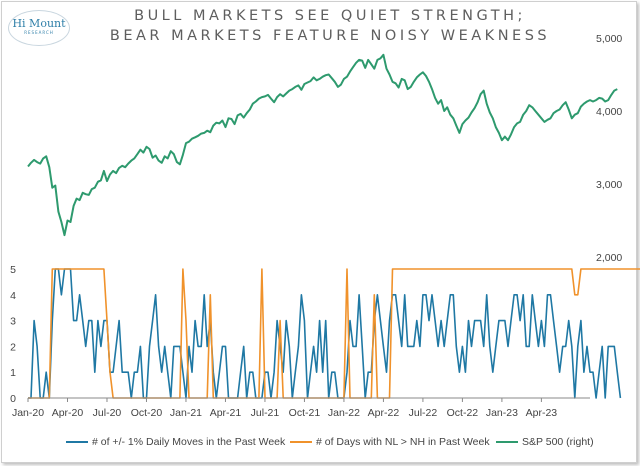 The width and height of the screenshot is (640, 466). Describe the element at coordinates (39, 32) in the screenshot. I see `logo-subtitle: RESEARCH` at that location.